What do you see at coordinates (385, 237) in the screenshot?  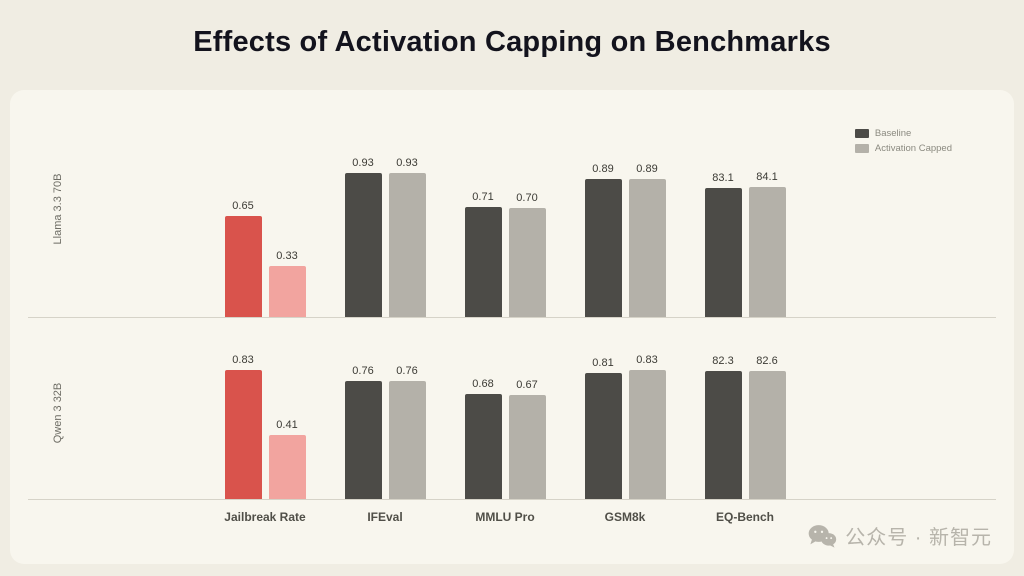 I see `bar-group: 0.93 0.93` at bounding box center [385, 237].